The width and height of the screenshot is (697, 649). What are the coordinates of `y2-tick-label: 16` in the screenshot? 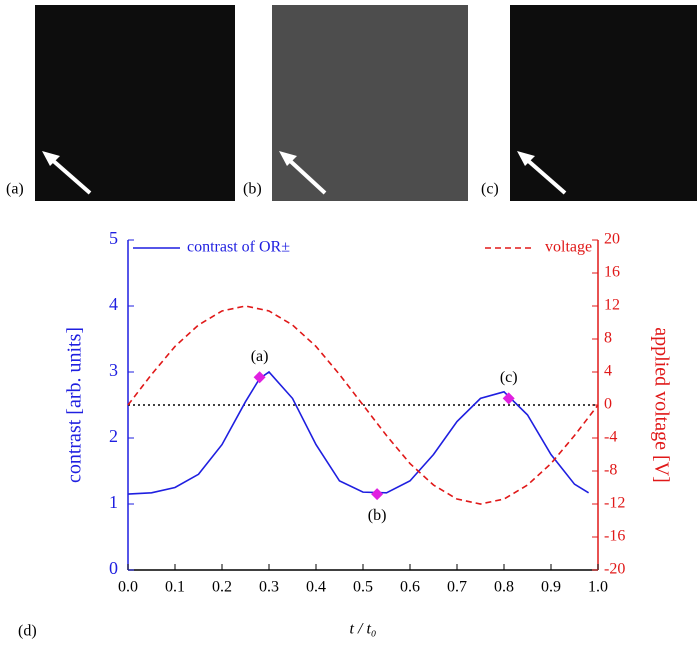 It's located at (612, 272).